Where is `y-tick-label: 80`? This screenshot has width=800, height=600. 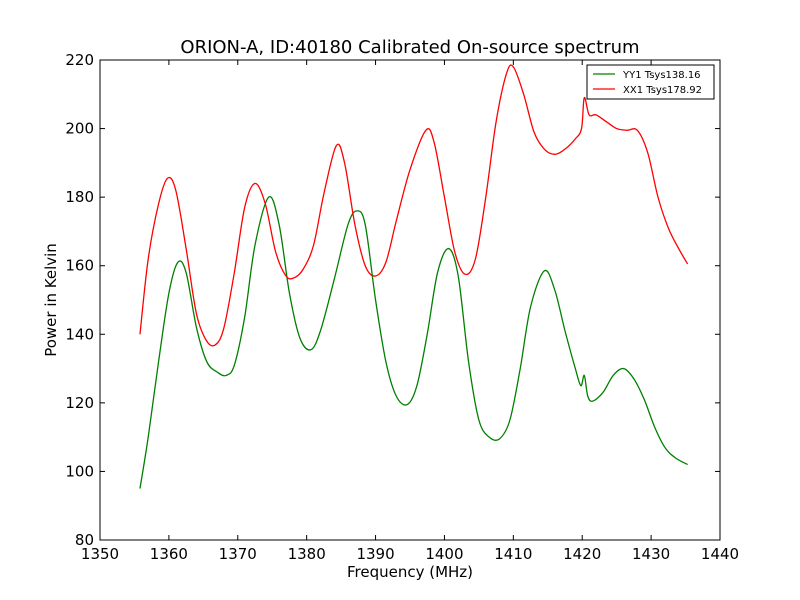 y-tick-label: 80 is located at coordinates (84, 540).